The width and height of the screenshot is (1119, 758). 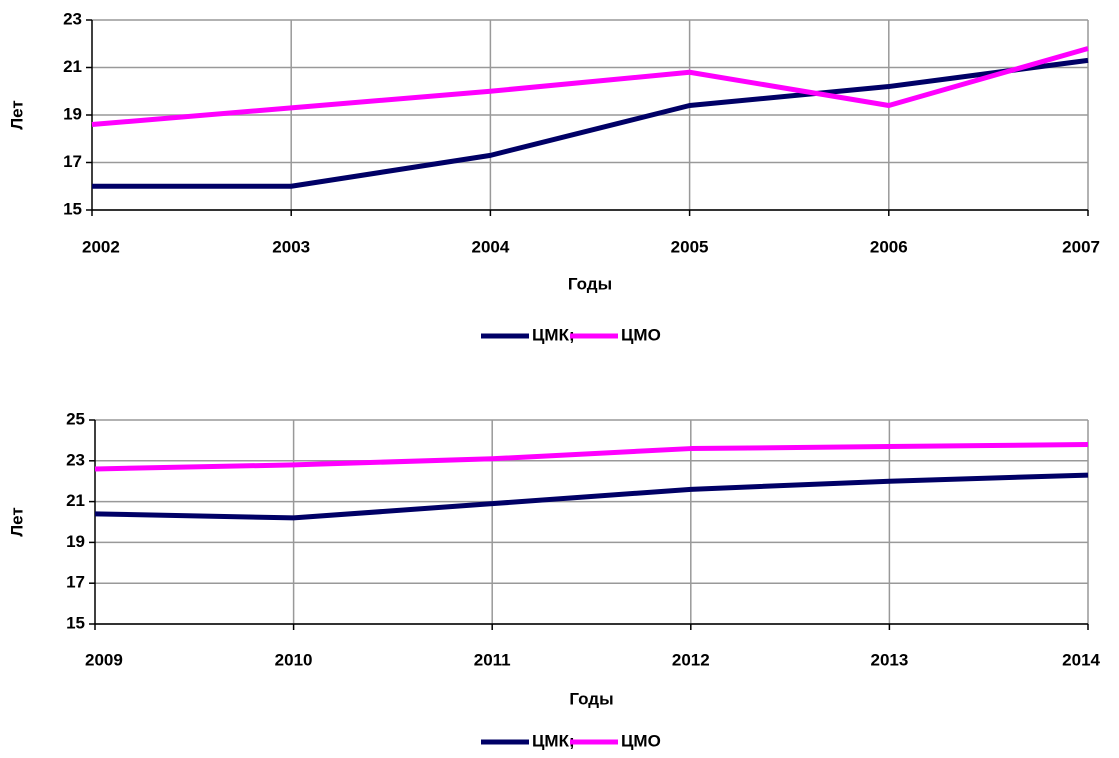 What do you see at coordinates (294, 659) in the screenshot?
I see `x-tick-label: 2010` at bounding box center [294, 659].